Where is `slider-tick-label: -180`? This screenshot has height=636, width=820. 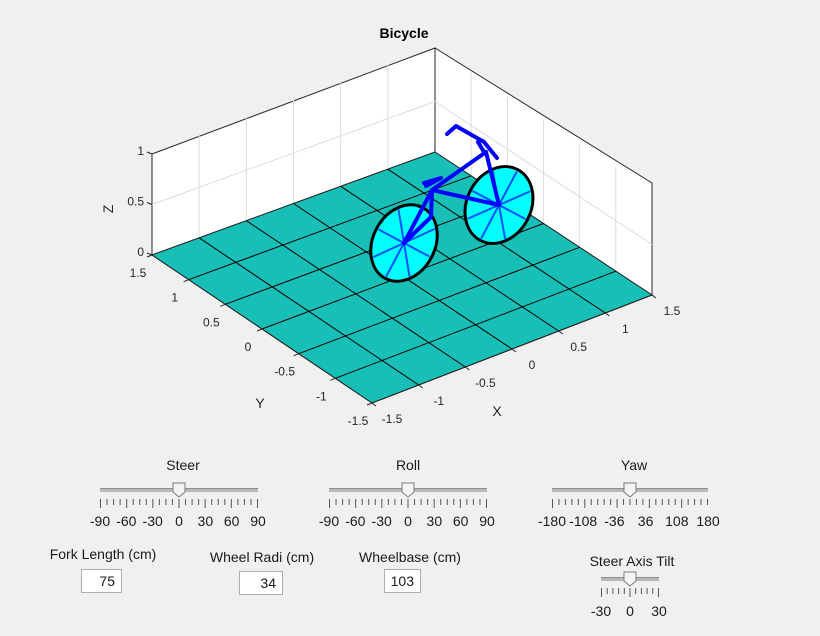 slider-tick-label: -180 is located at coordinates (552, 521).